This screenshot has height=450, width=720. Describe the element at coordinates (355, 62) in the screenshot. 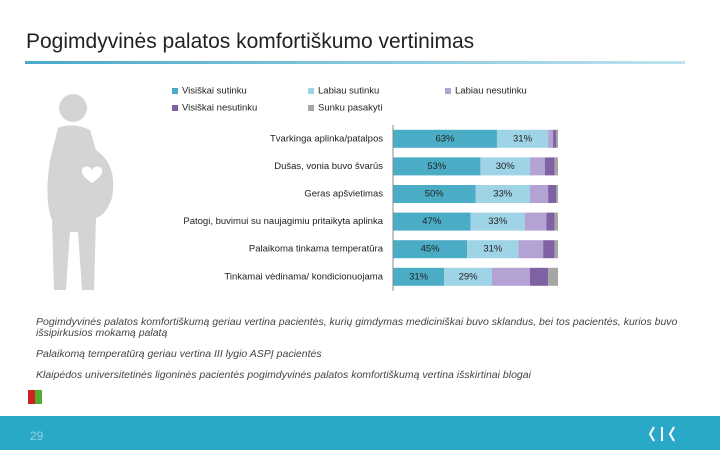

I see `title-underline` at that location.